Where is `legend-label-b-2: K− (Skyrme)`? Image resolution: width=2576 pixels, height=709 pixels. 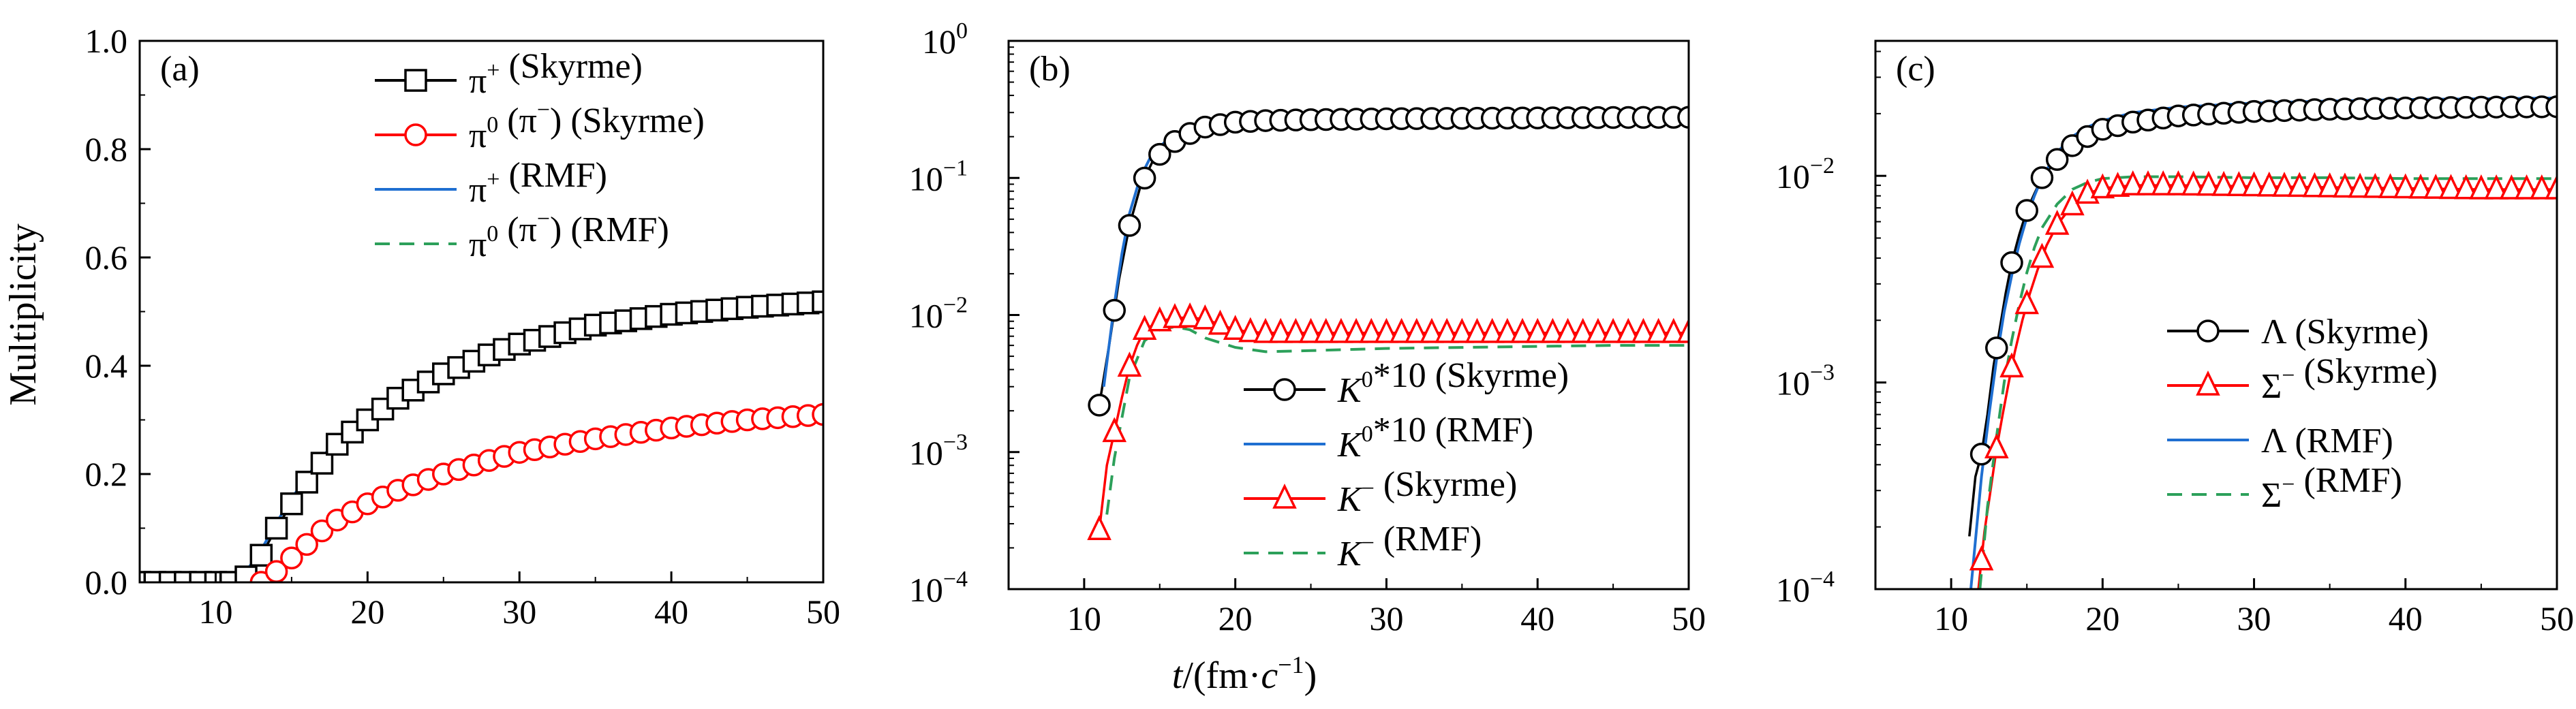 legend-label-b-2: K− (Skyrme) is located at coordinates (1427, 492).